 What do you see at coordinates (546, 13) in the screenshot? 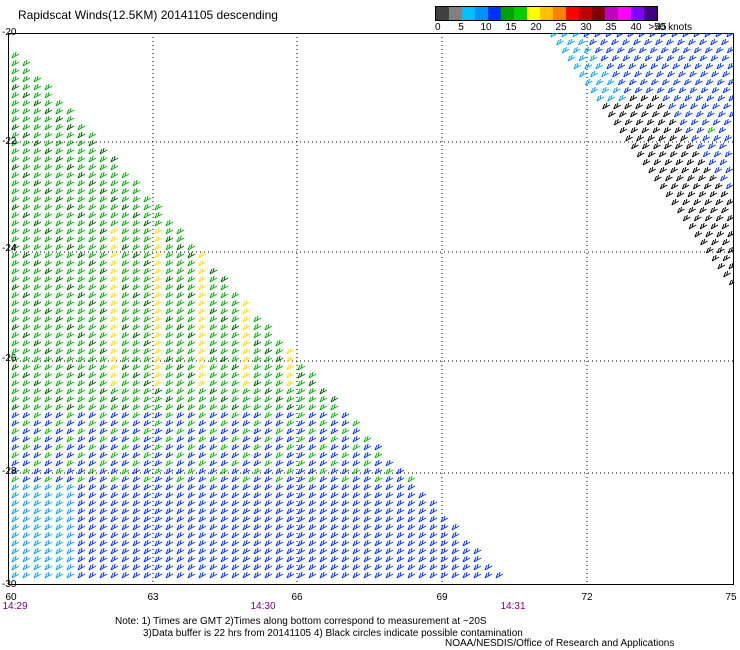
I see `color-legend-swatches` at bounding box center [546, 13].